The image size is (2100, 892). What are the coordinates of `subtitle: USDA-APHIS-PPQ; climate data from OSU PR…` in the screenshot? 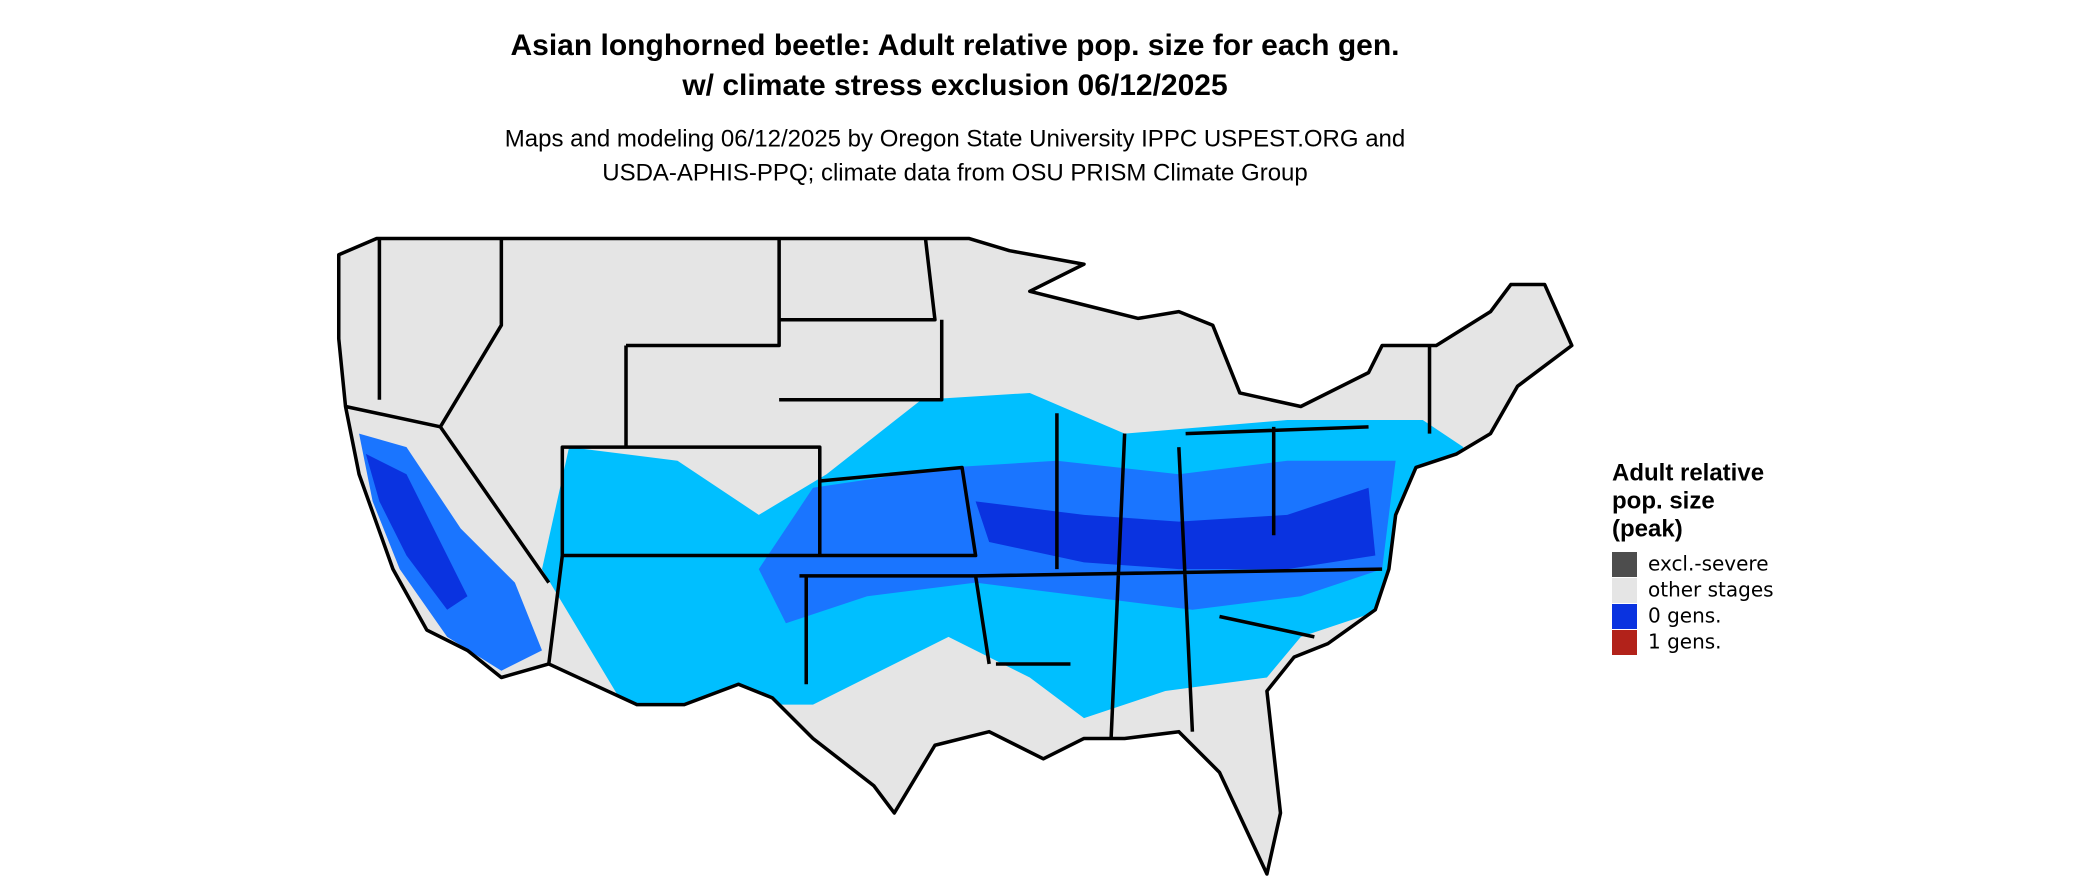 It's located at (955, 172).